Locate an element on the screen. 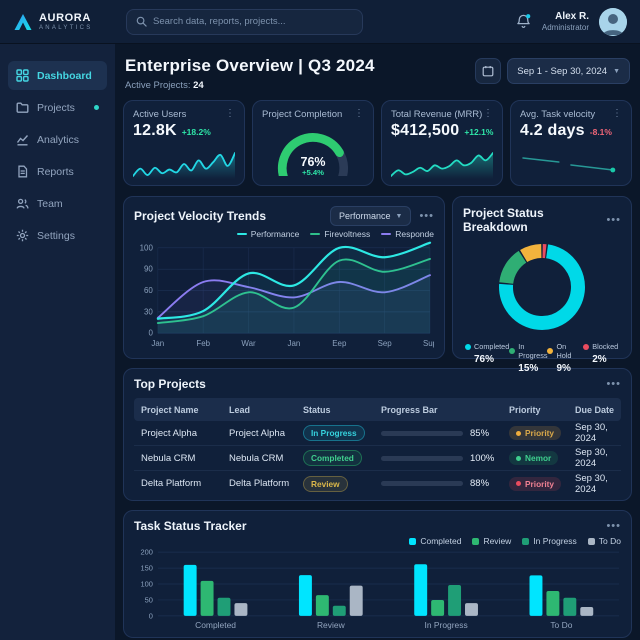  kpi-card-project-completion: Project Completion ⋮ 76% +5.4% is located at coordinates (313, 143).